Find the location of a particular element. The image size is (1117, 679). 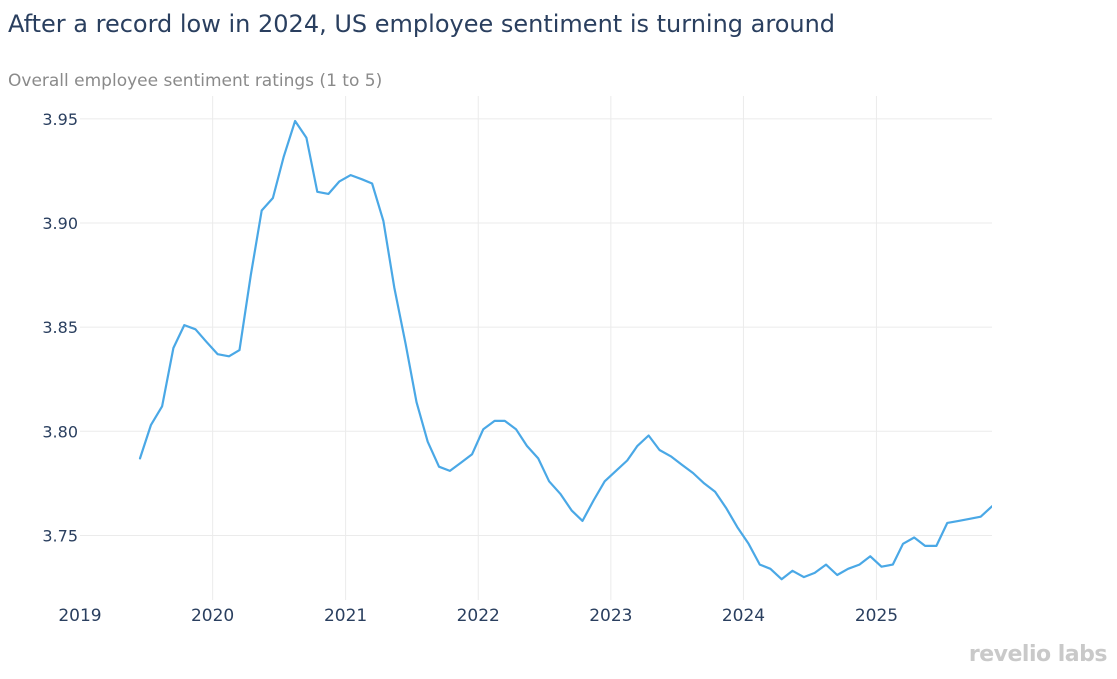

y-axis: 3.75 3.80 3.85 3.90 3.95 is located at coordinates (60, 328).